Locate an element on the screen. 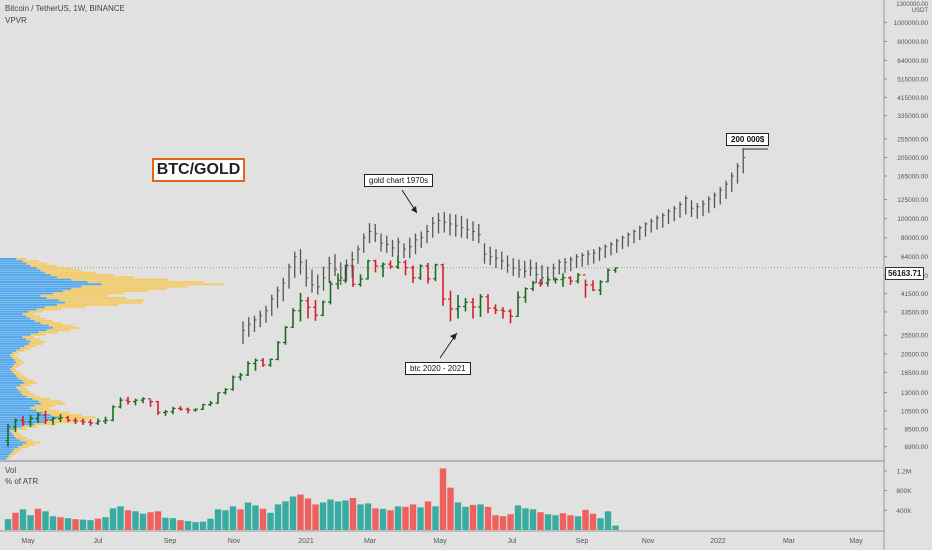 The width and height of the screenshot is (932, 550). price-tick-label: 800000.00 is located at coordinates (912, 42).